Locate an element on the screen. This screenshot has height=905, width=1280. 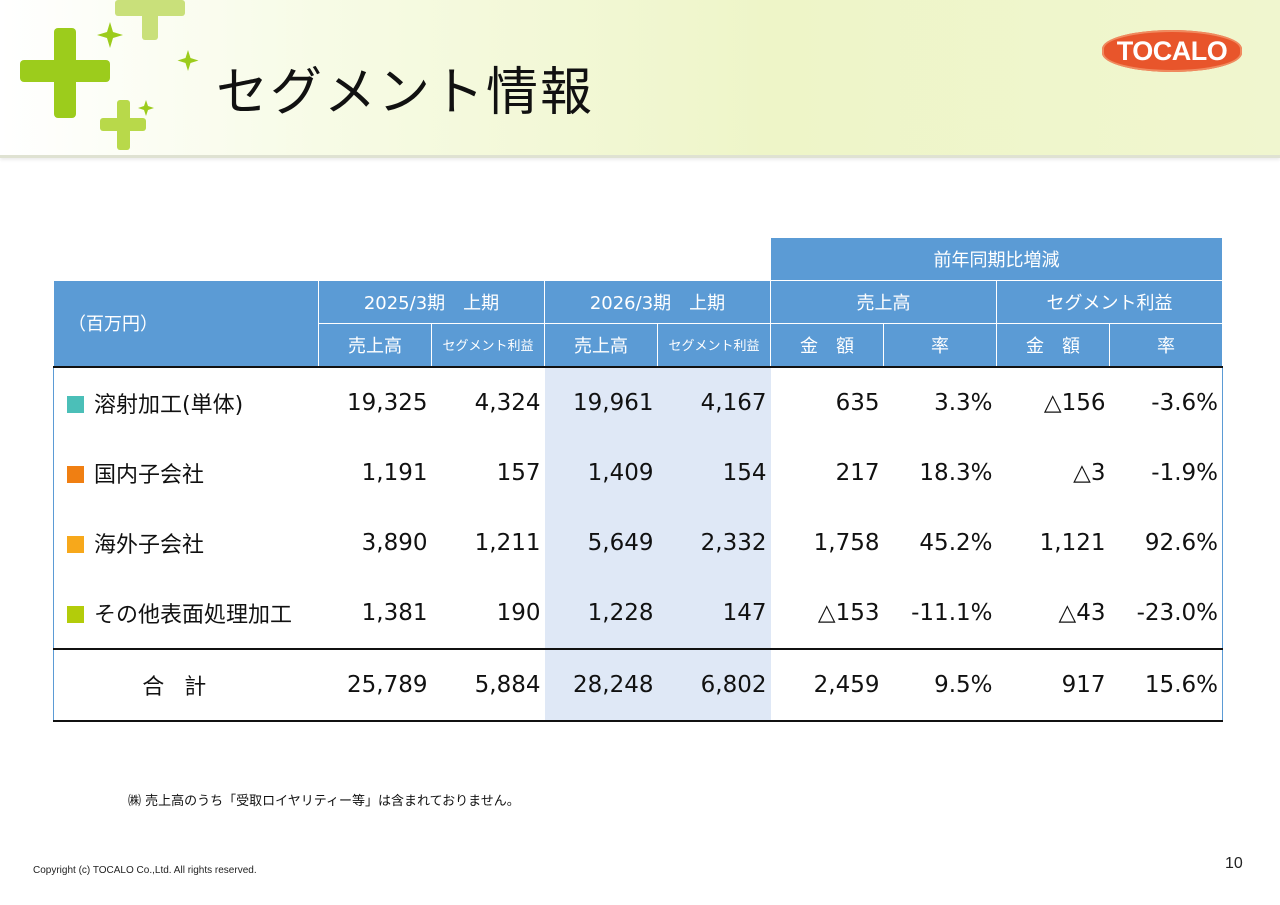
table-cell: 4,167 is located at coordinates (714, 401).